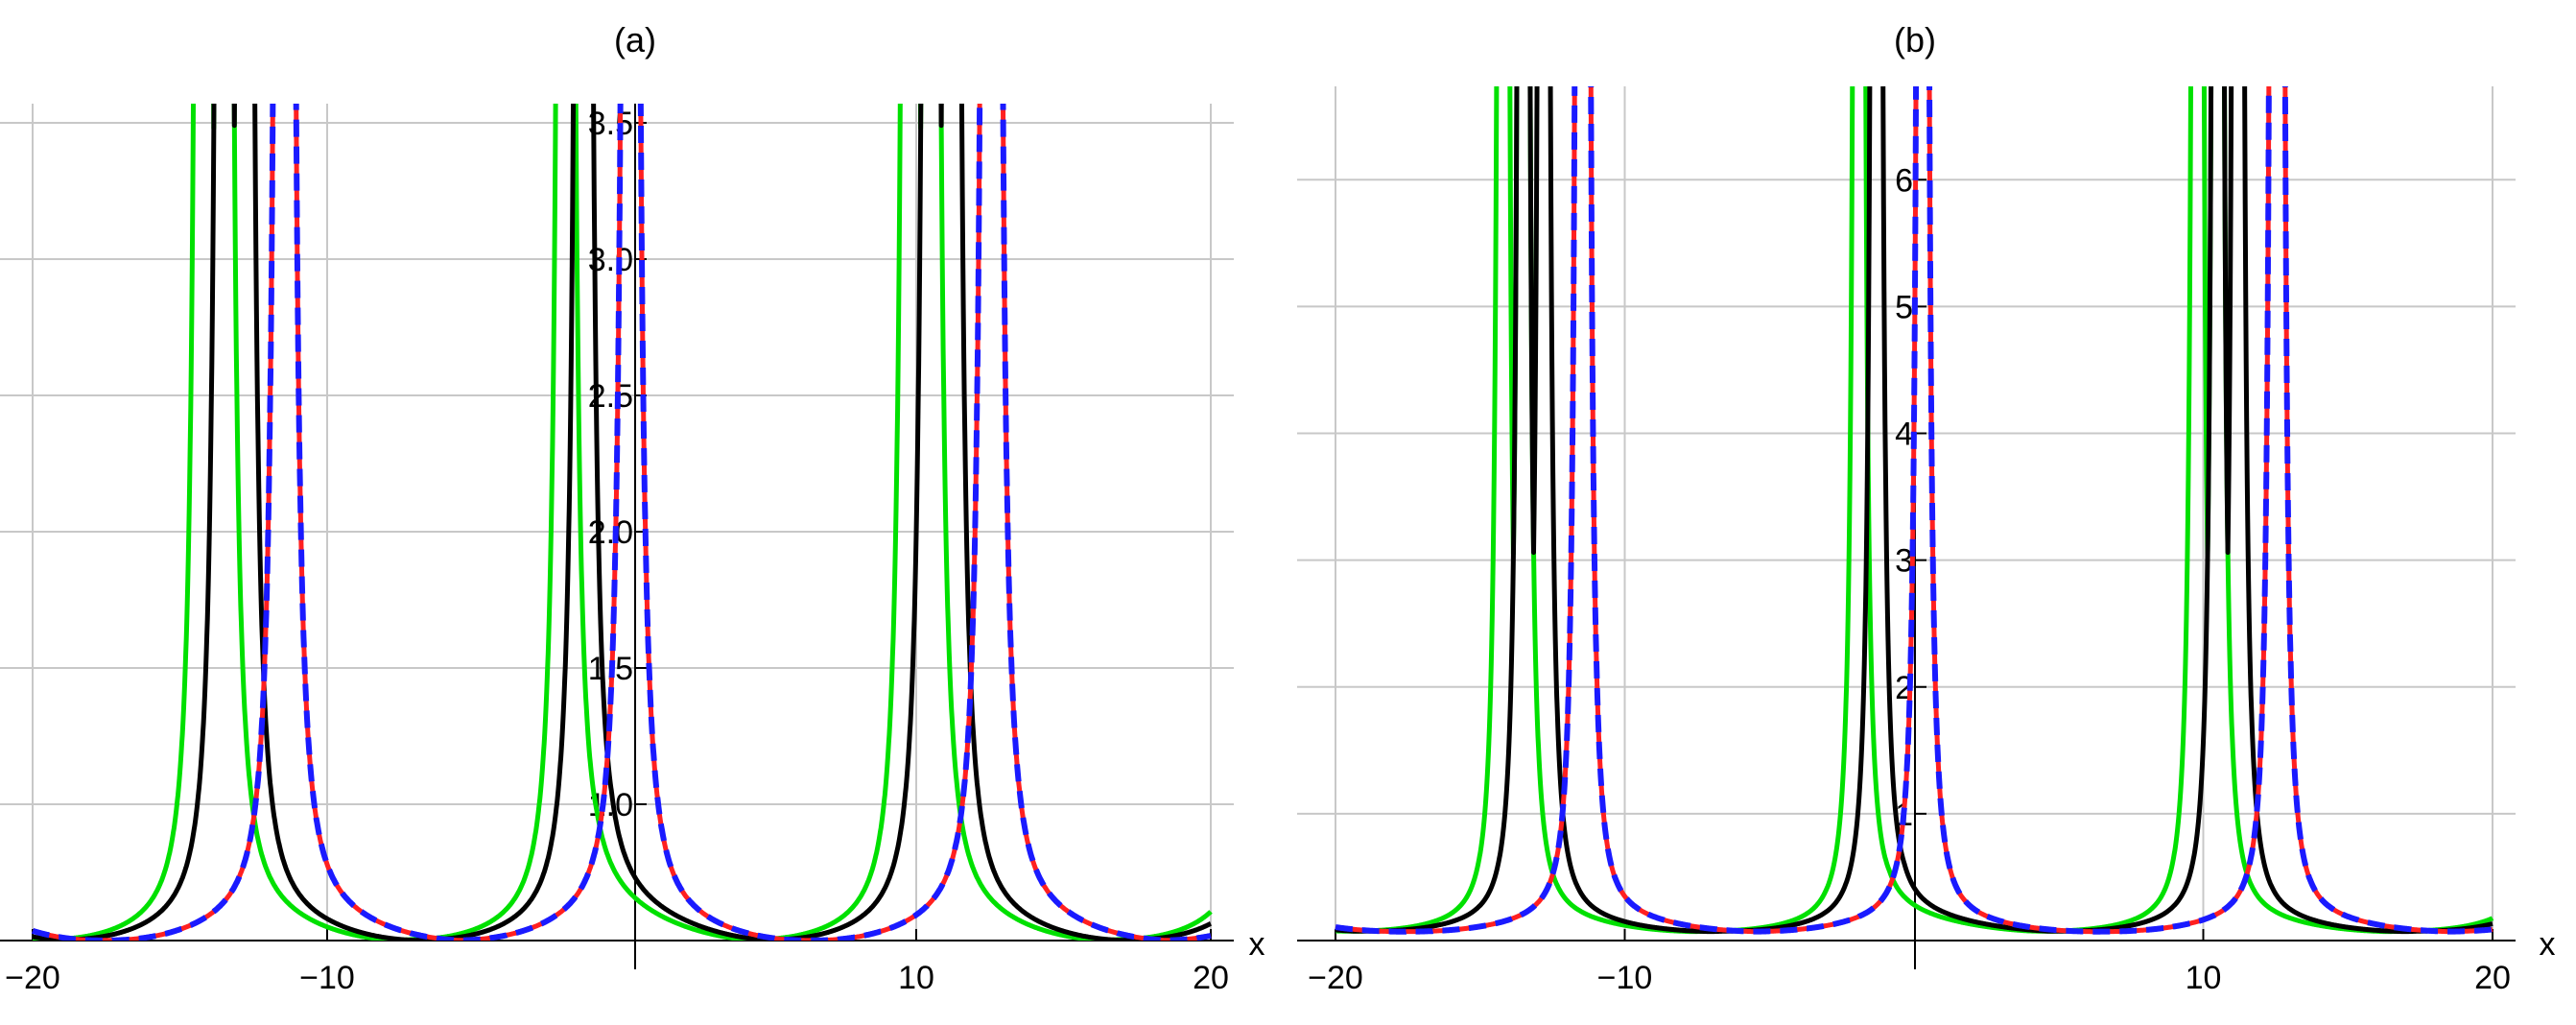 The height and width of the screenshot is (1025, 2576). I want to click on panel-b-title: (b), so click(1915, 40).